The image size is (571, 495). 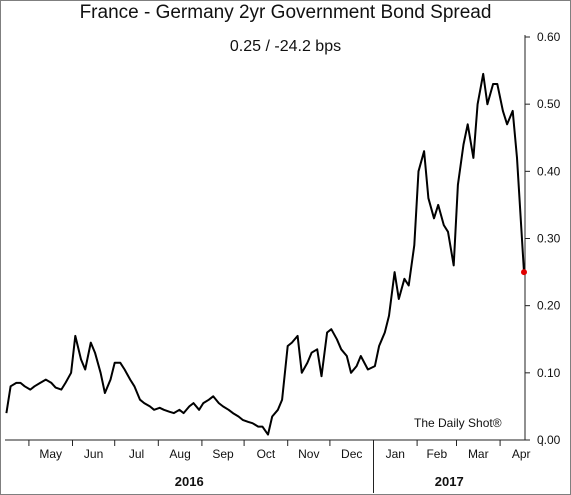 I want to click on x-tick-label: Dec, so click(x=351, y=454).